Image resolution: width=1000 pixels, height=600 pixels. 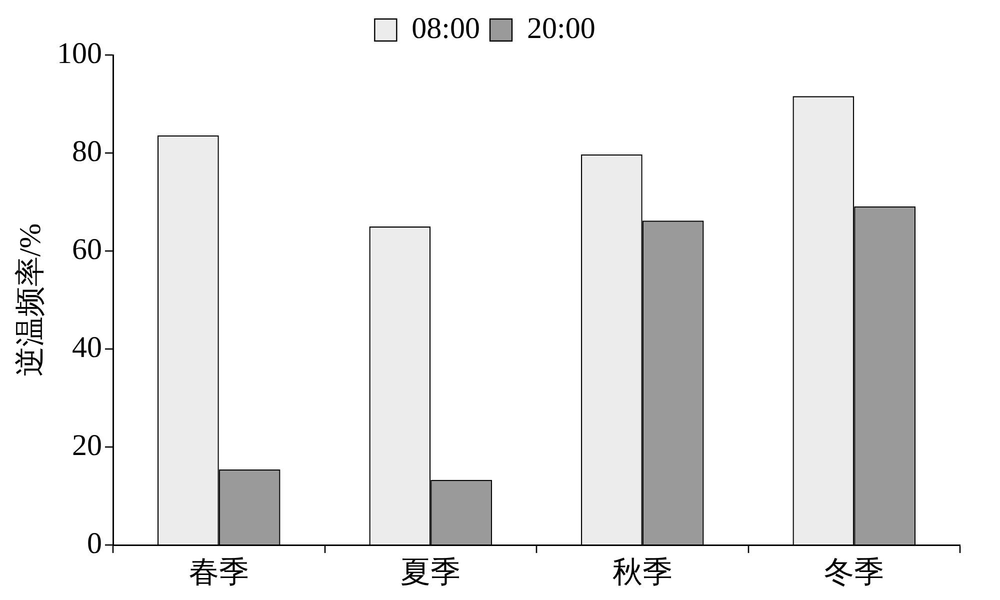 I want to click on y-tick-label: 80, so click(x=87, y=151).